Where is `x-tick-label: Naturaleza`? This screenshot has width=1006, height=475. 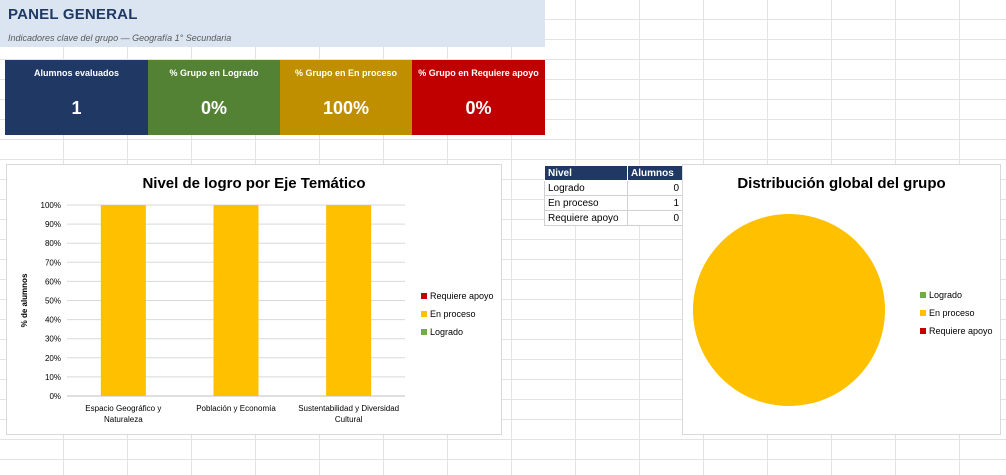
x-tick-label: Naturaleza is located at coordinates (123, 419).